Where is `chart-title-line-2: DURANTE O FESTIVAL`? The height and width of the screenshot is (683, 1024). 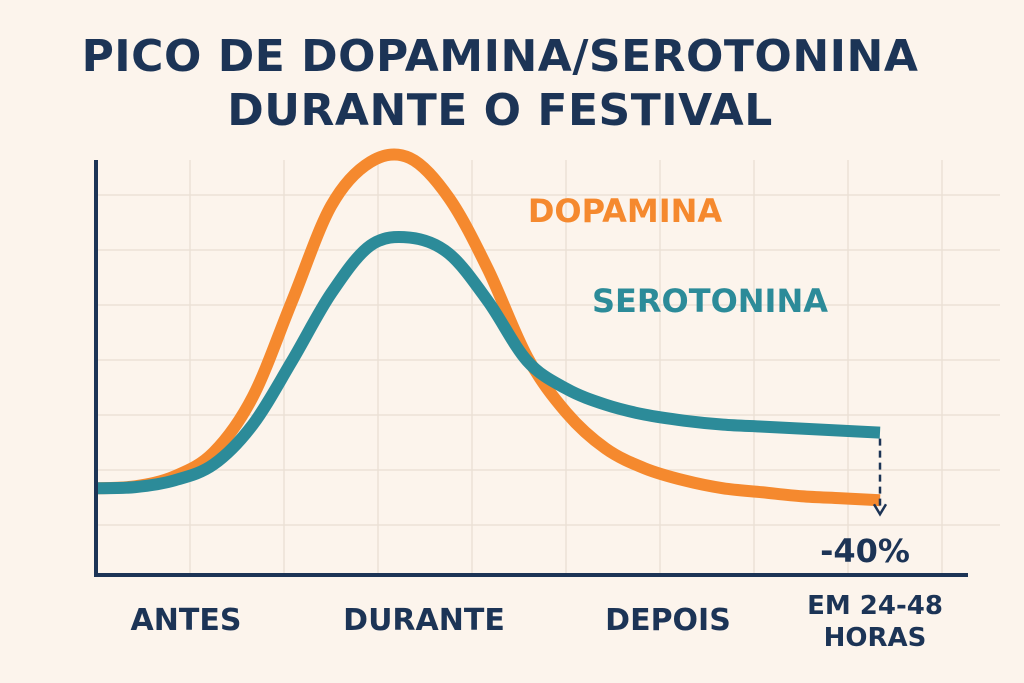 chart-title-line-2: DURANTE O FESTIVAL is located at coordinates (500, 110).